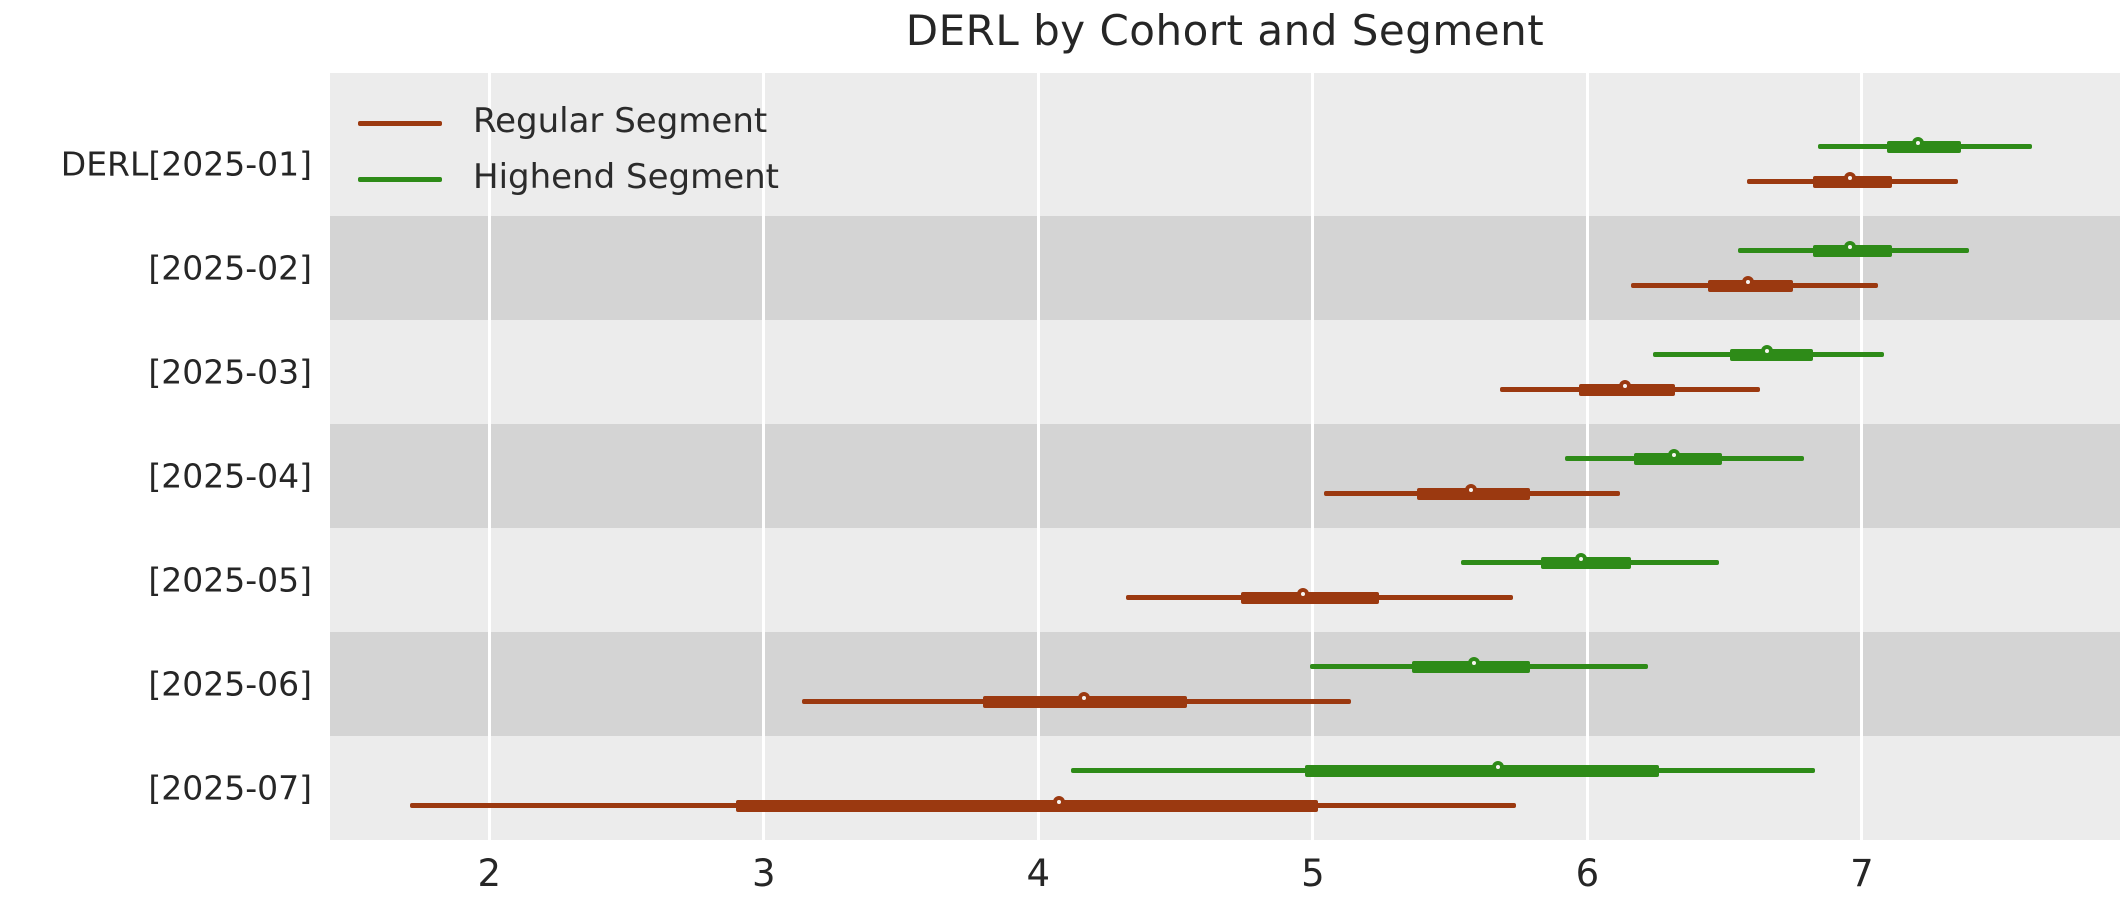 The image size is (2128, 908). Describe the element at coordinates (230, 268) in the screenshot. I see `y-tick-label: [2025-02]` at that location.